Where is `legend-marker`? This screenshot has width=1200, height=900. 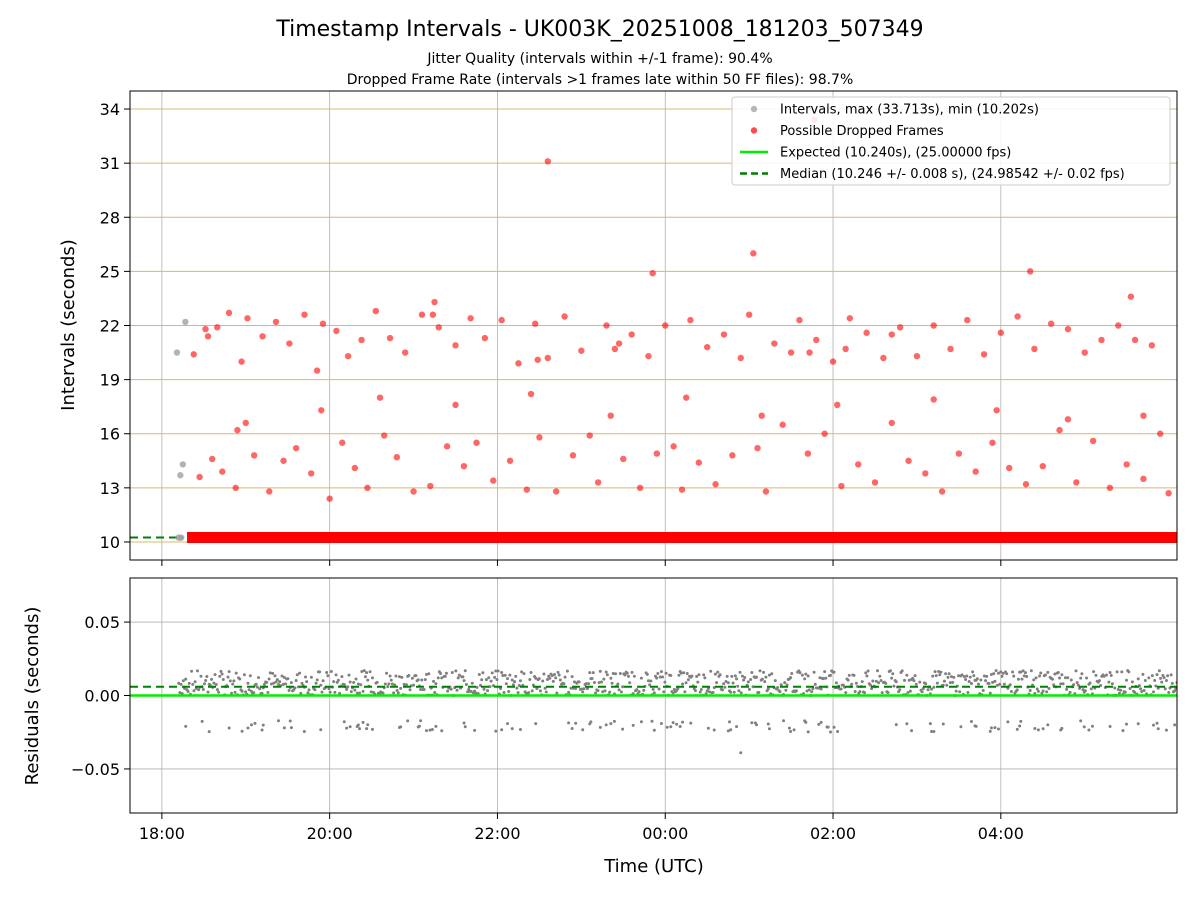 legend-marker is located at coordinates (754, 109).